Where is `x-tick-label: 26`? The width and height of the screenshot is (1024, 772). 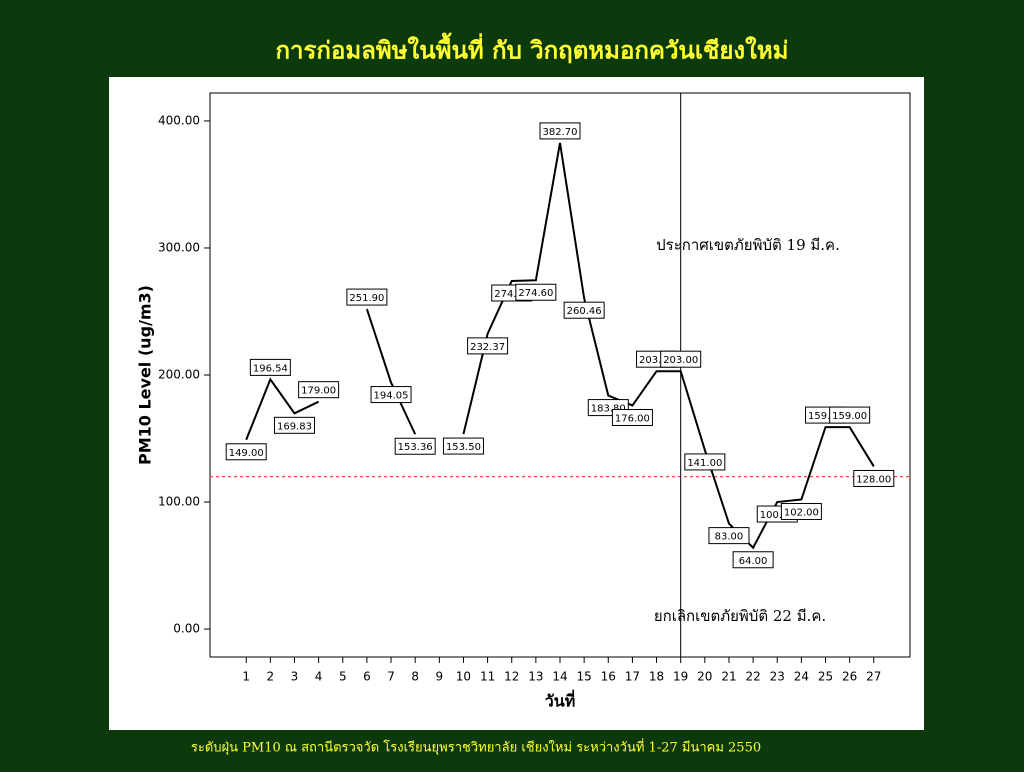 x-tick-label: 26 is located at coordinates (849, 677).